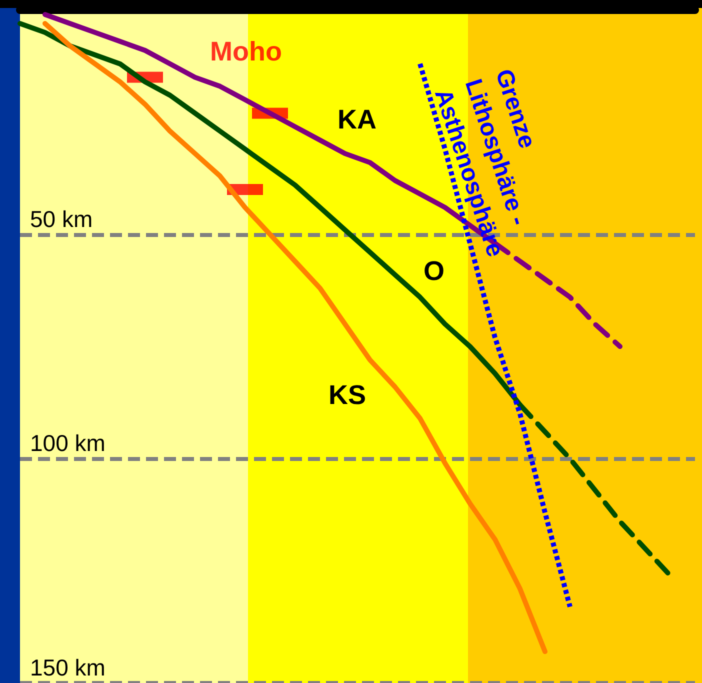 The height and width of the screenshot is (683, 702). What do you see at coordinates (68, 443) in the screenshot?
I see `y-tick-label: 100 km` at bounding box center [68, 443].